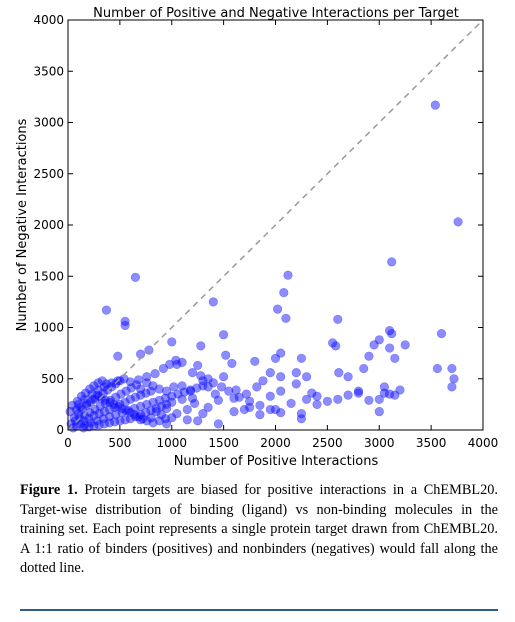 This screenshot has width=515, height=622. I want to click on caption-lead: Figure 1., so click(49, 490).